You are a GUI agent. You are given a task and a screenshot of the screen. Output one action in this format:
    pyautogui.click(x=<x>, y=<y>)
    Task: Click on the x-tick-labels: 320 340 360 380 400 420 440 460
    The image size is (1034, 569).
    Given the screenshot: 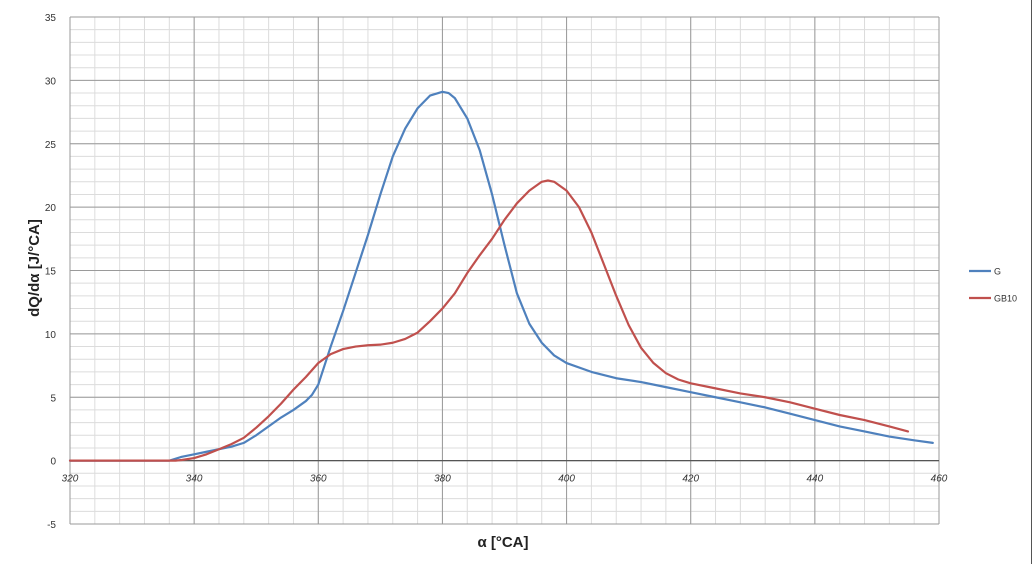 What is the action you would take?
    pyautogui.click(x=505, y=479)
    